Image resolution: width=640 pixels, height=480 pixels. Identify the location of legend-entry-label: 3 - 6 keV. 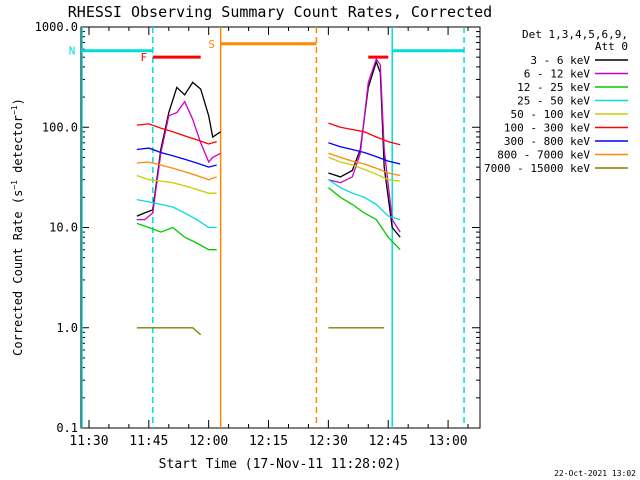
(560, 60).